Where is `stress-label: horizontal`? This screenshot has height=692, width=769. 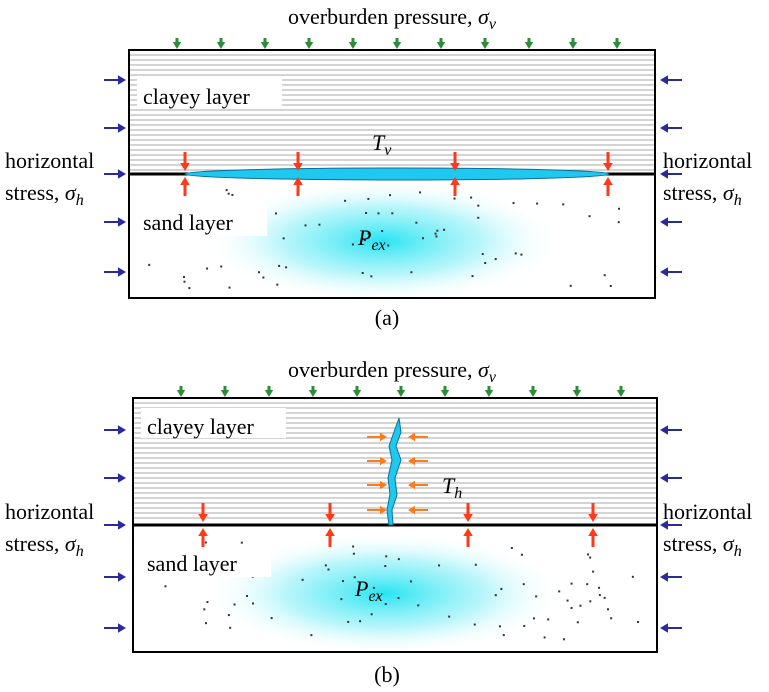 stress-label: horizontal is located at coordinates (707, 160).